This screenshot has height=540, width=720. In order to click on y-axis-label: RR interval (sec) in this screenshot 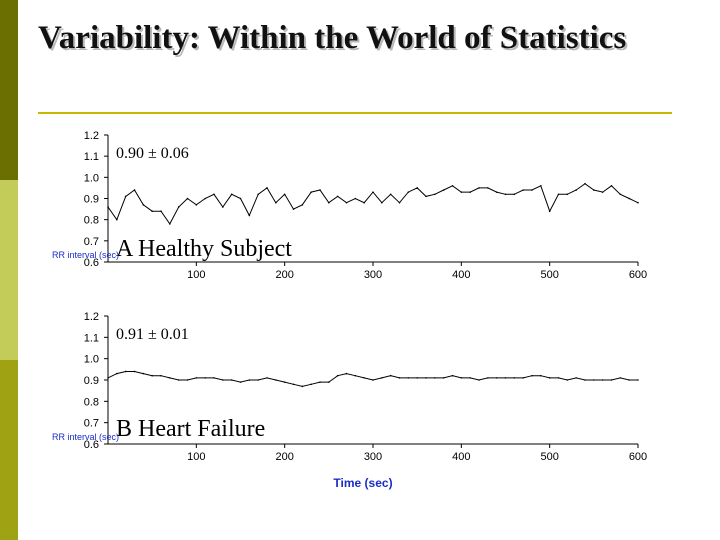, I will do `click(85, 255)`.